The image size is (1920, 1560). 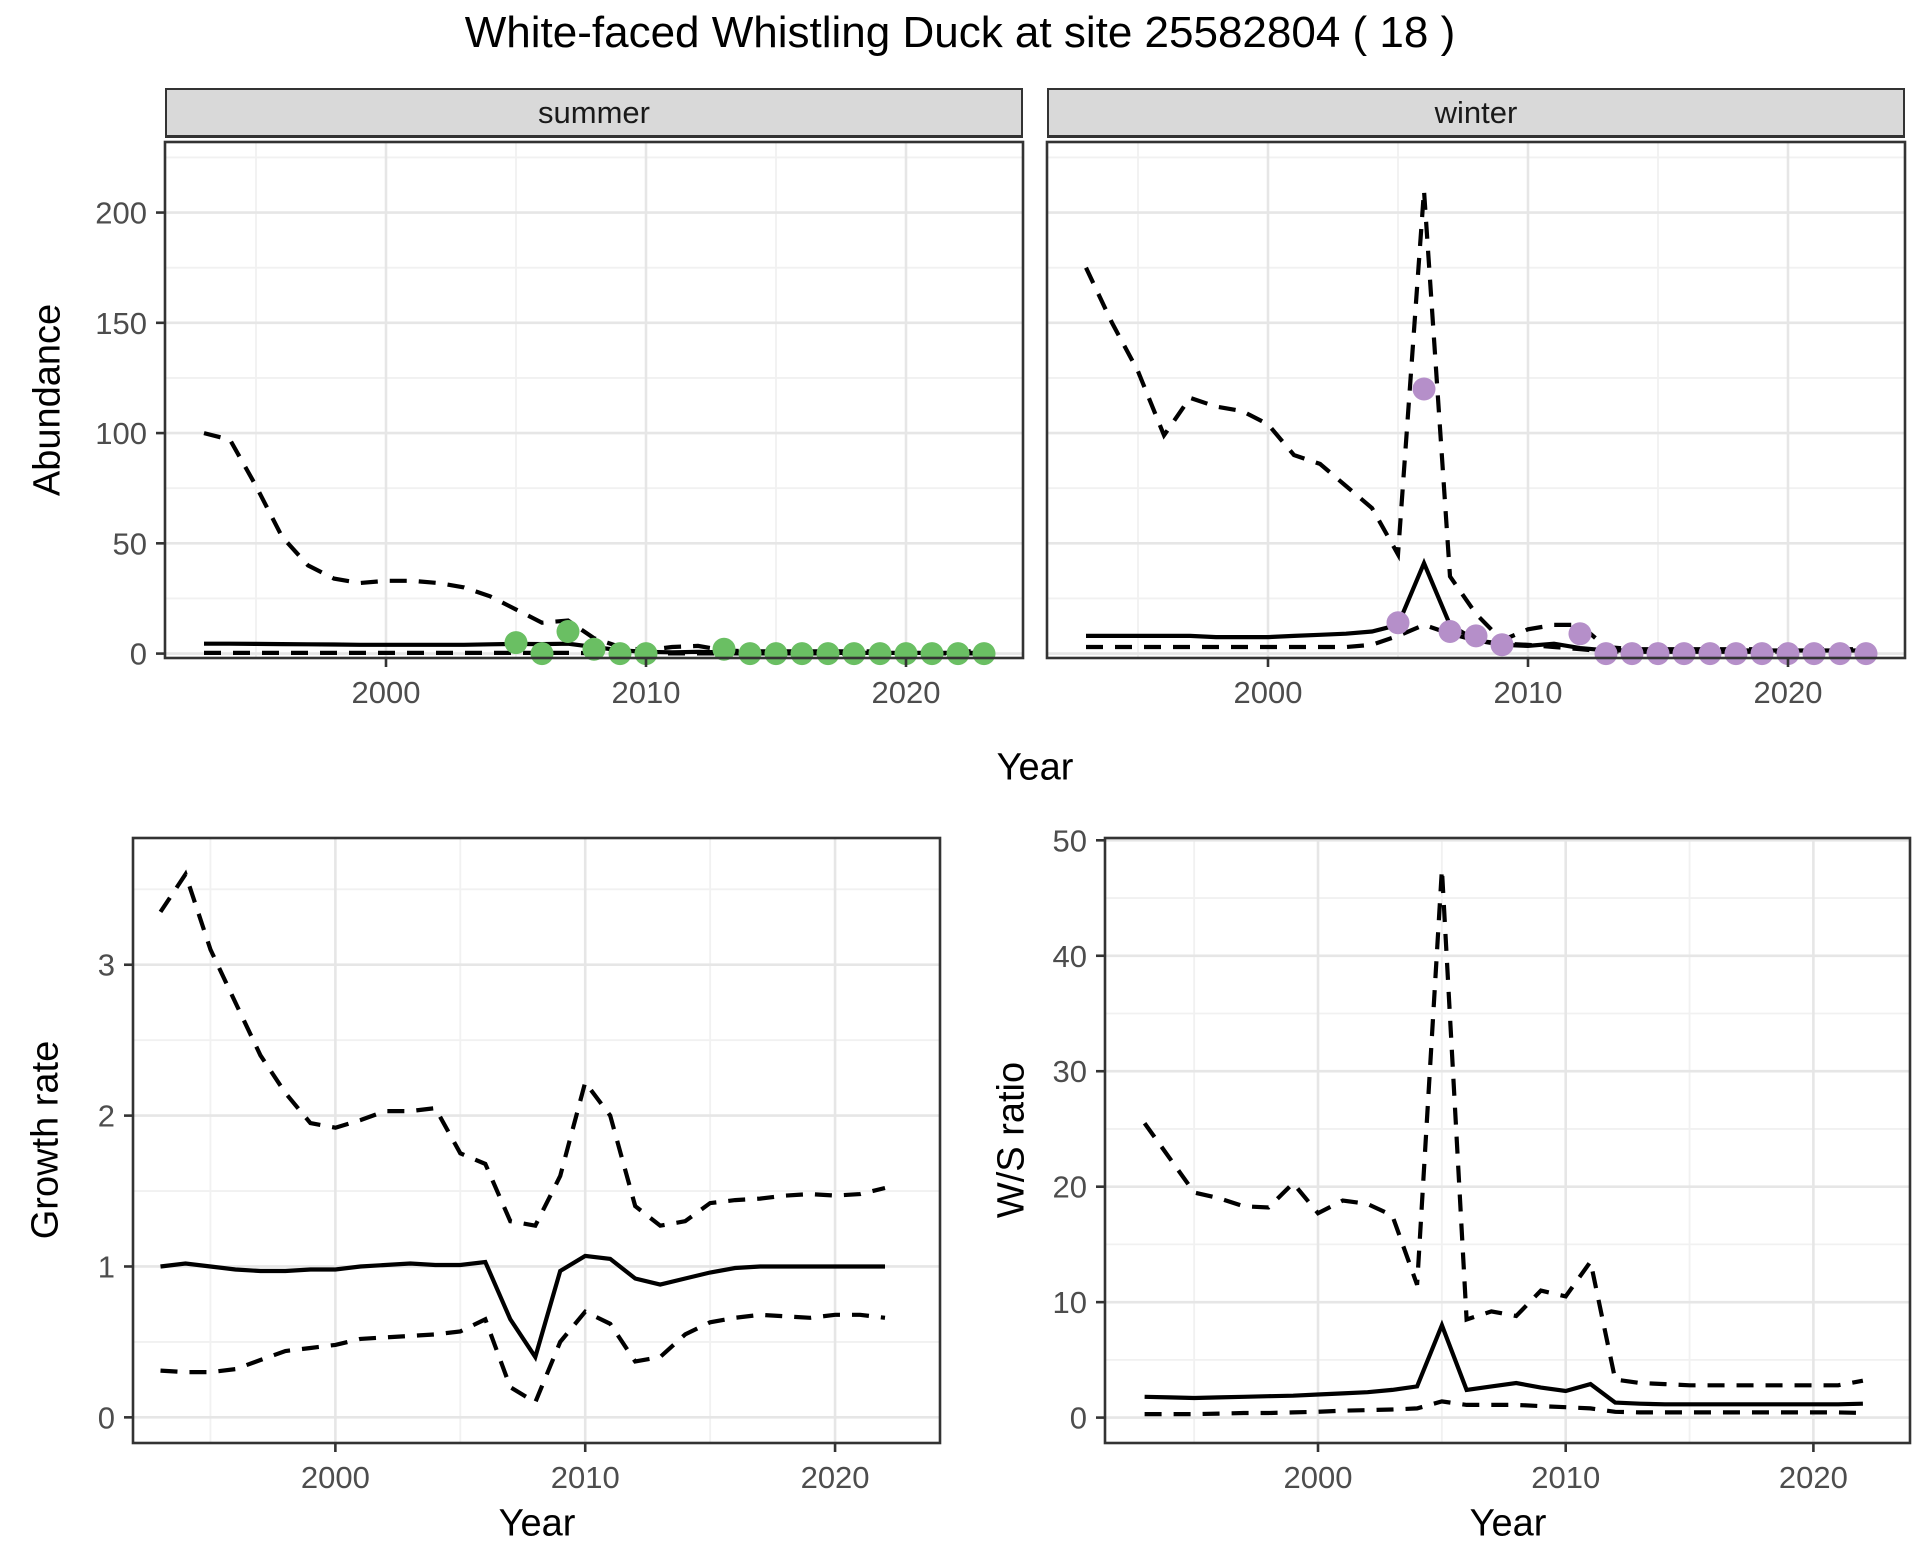 What do you see at coordinates (1070, 1302) in the screenshot?
I see `y-tick-label: 10` at bounding box center [1070, 1302].